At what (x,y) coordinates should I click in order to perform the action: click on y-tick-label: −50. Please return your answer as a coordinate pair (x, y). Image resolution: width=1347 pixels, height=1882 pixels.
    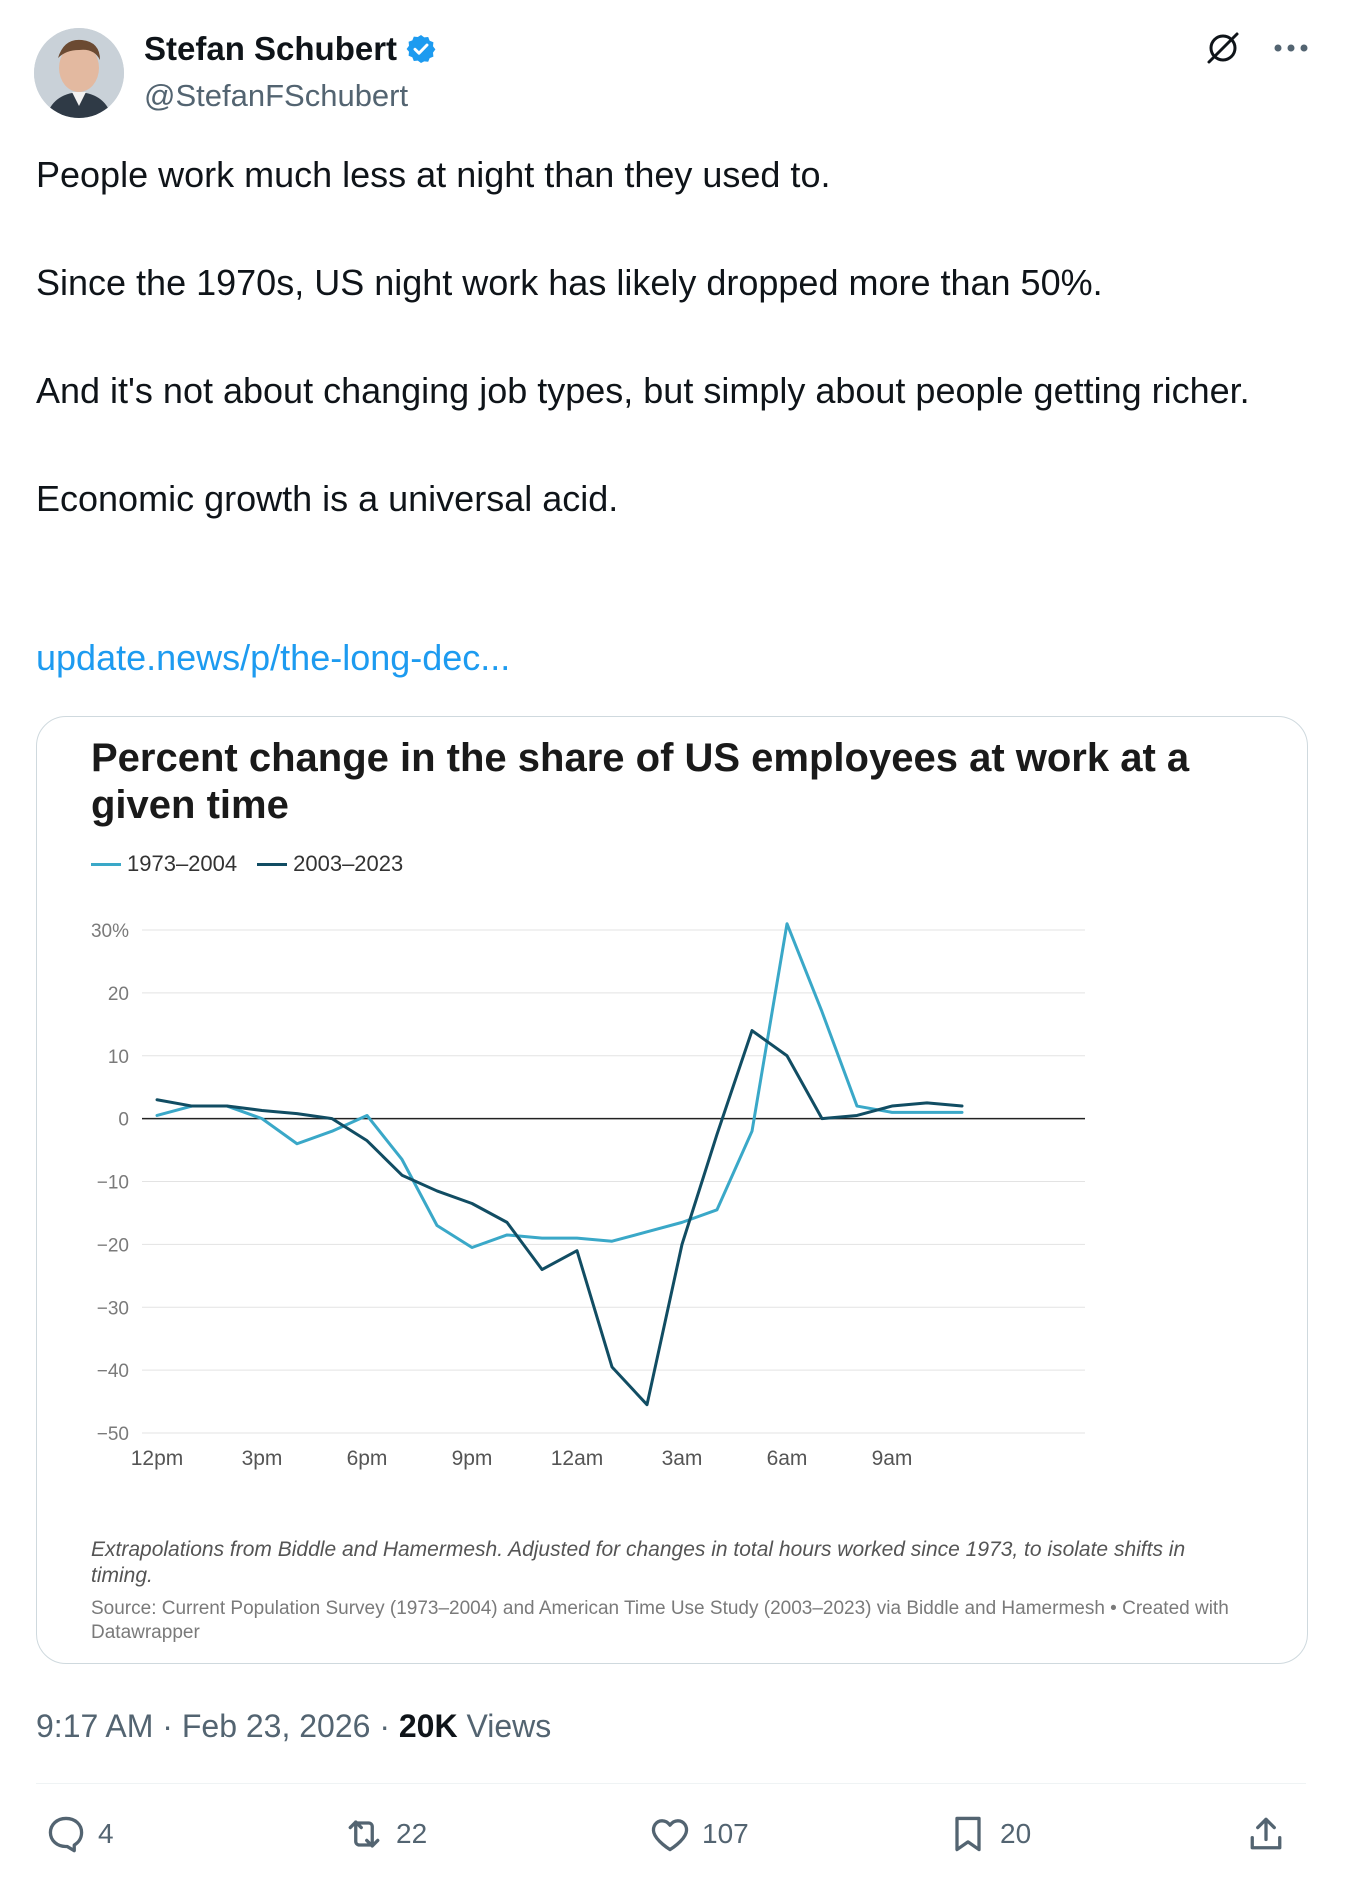
    Looking at the image, I should click on (113, 1434).